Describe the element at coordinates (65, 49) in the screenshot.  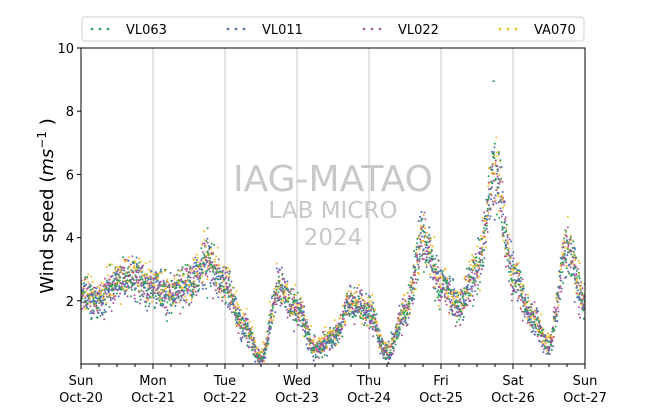
I see `y-tick-label: 10` at that location.